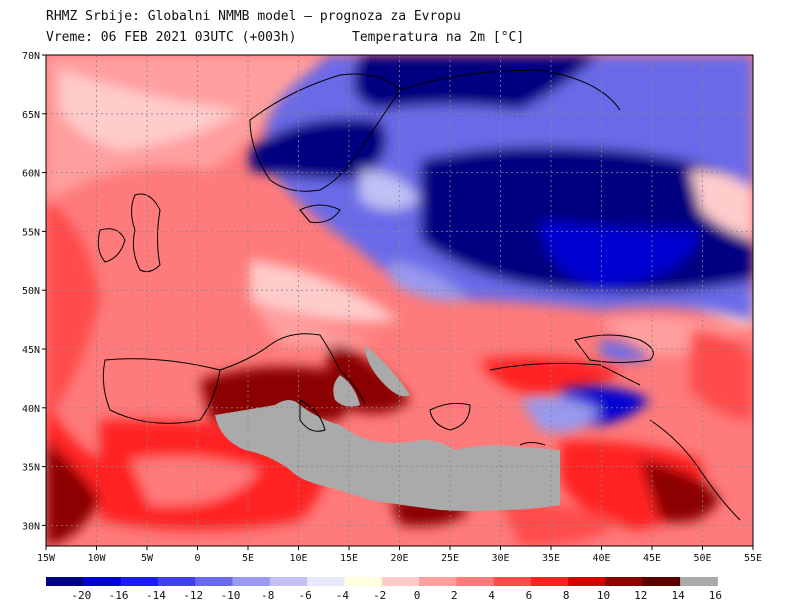 Image resolution: width=800 pixels, height=600 pixels. I want to click on colorbar-label: -8, so click(267, 594).